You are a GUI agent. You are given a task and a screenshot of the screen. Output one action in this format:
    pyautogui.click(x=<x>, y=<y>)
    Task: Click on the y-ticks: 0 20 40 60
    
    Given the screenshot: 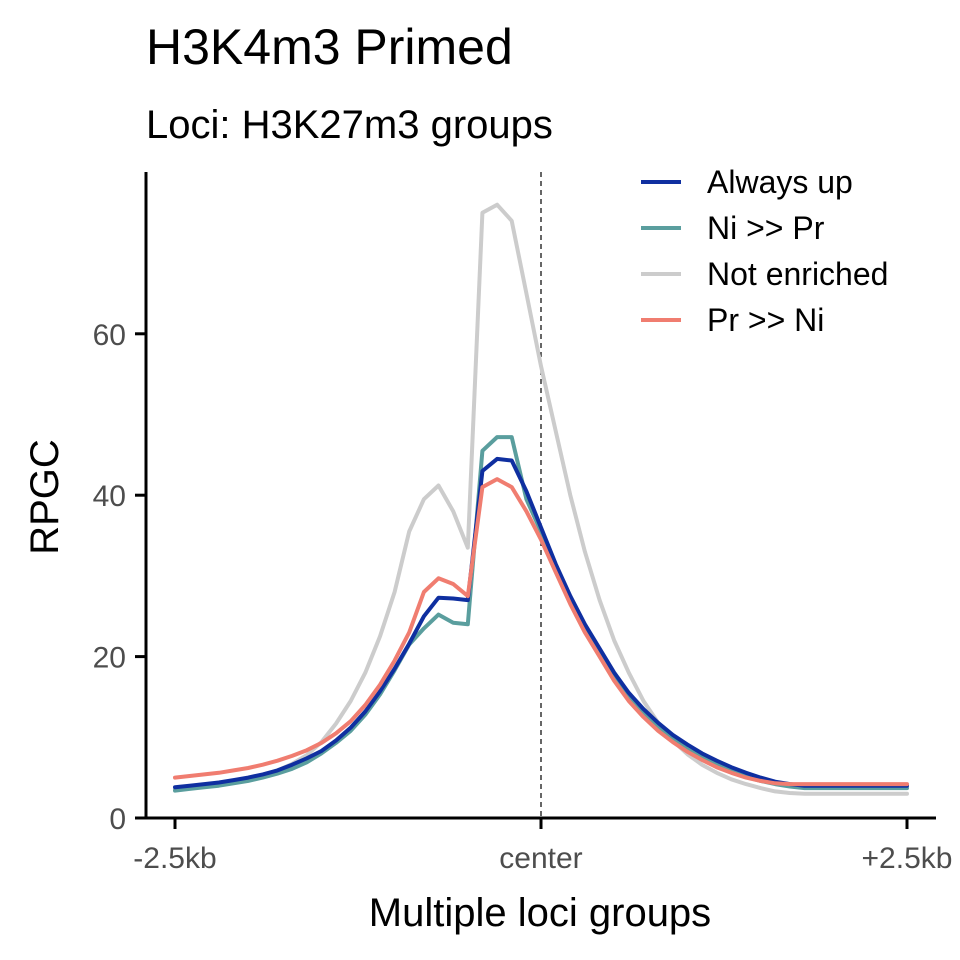 What is the action you would take?
    pyautogui.click(x=119, y=577)
    